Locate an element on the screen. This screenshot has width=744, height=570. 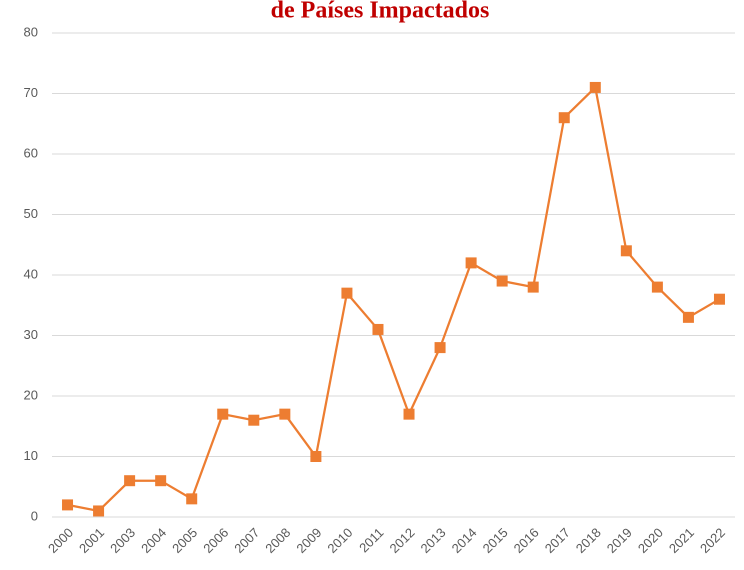
chart-title: de Países Impactados is located at coordinates (380, 12).